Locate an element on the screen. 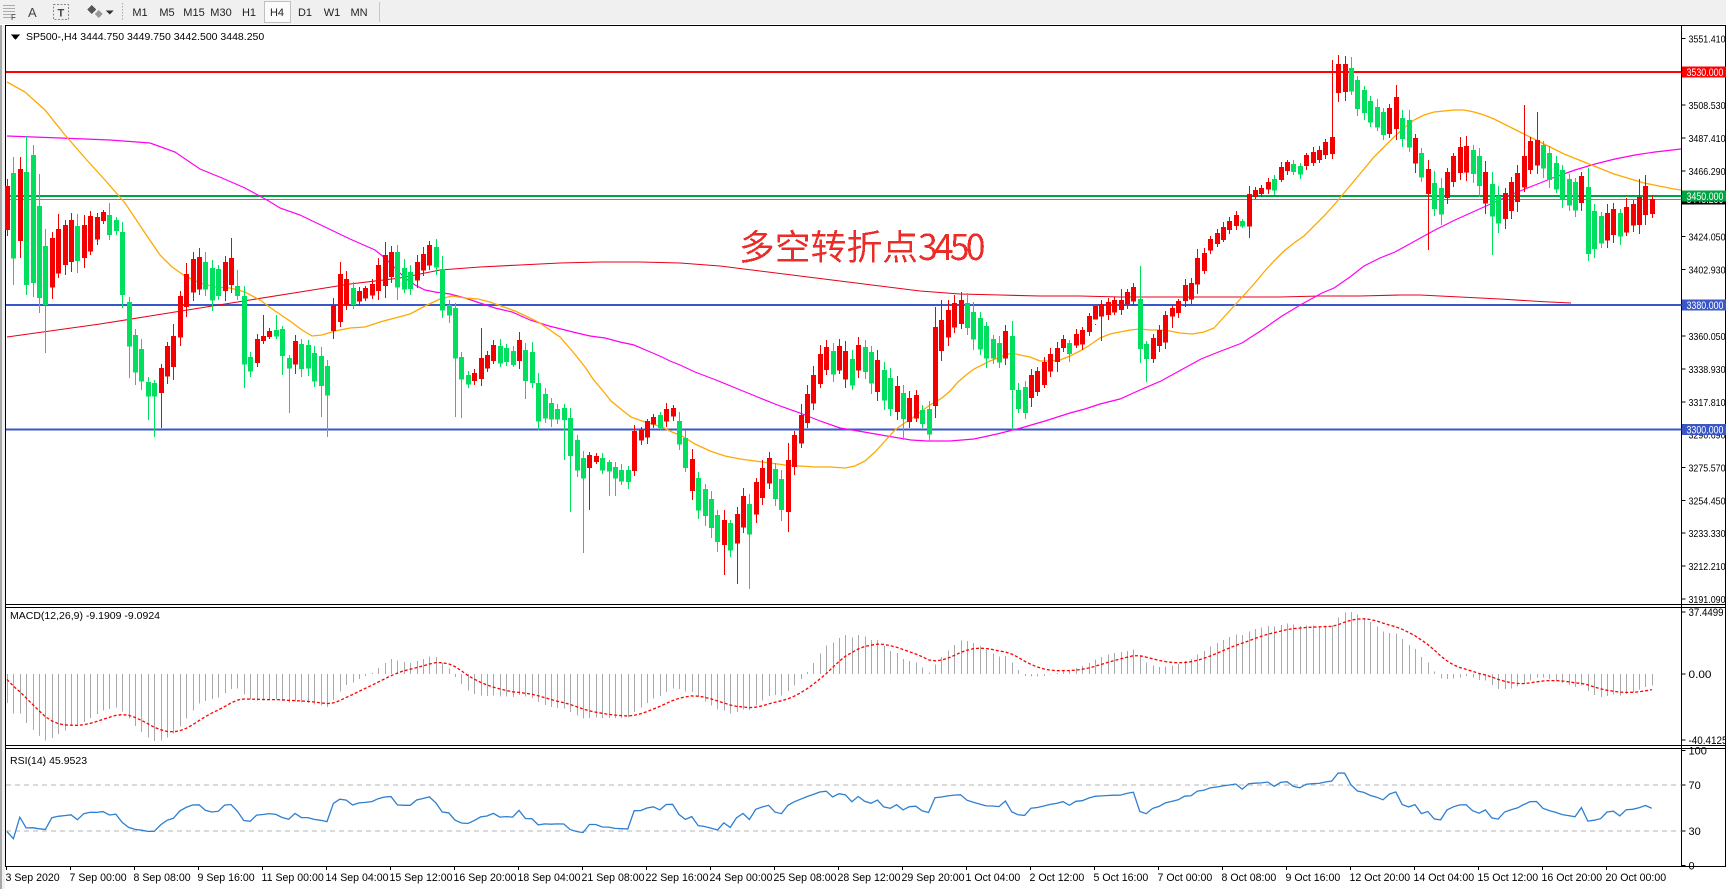 Image resolution: width=1726 pixels, height=889 pixels. svg-text: 3466.290 is located at coordinates (1707, 172).